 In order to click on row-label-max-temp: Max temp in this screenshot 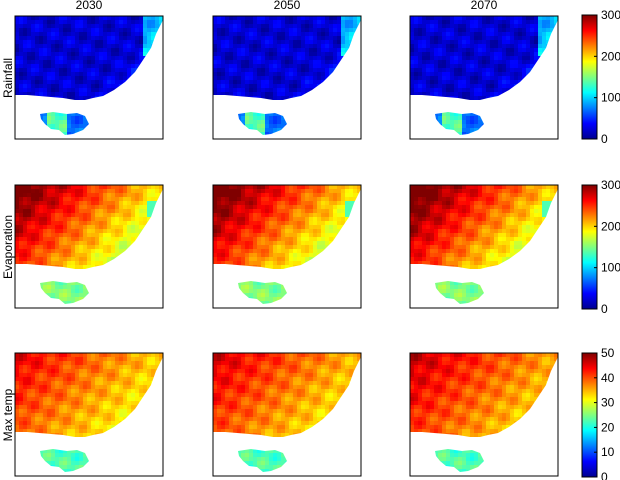, I will do `click(8, 414)`.